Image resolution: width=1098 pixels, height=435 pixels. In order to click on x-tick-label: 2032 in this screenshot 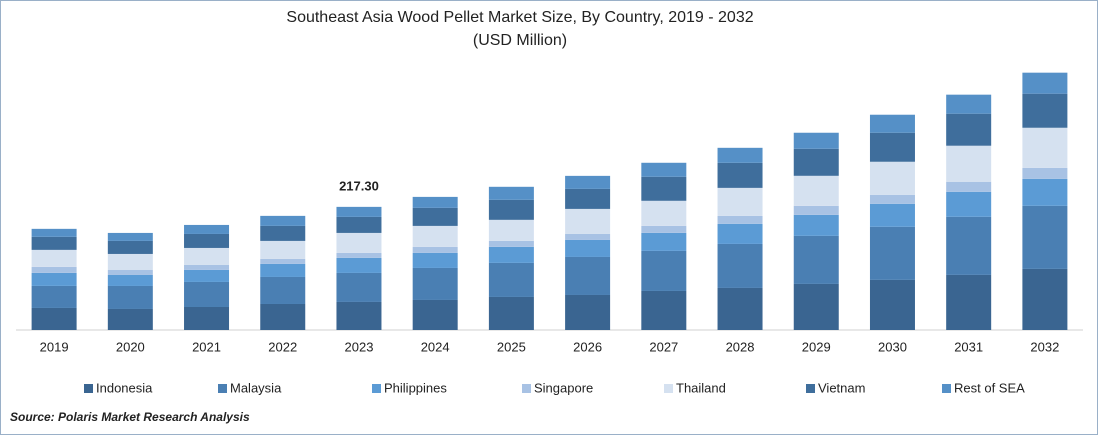, I will do `click(1044, 346)`.